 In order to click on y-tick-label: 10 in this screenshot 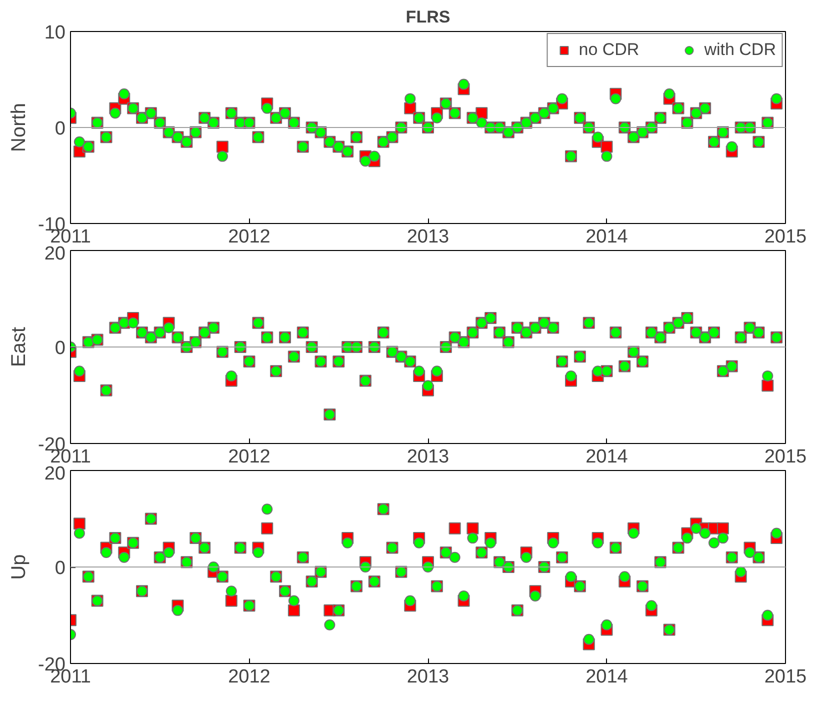, I will do `click(55, 33)`.